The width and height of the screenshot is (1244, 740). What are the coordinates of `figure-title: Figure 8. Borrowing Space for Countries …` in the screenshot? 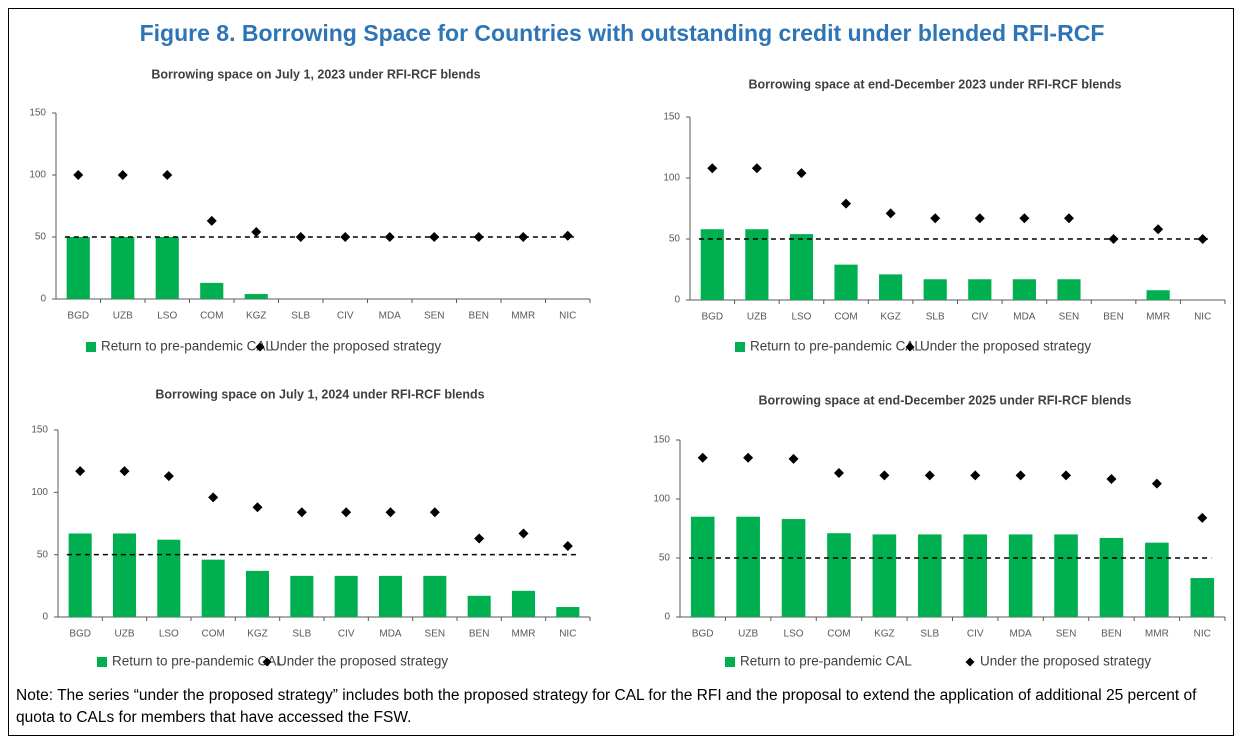 It's located at (622, 33).